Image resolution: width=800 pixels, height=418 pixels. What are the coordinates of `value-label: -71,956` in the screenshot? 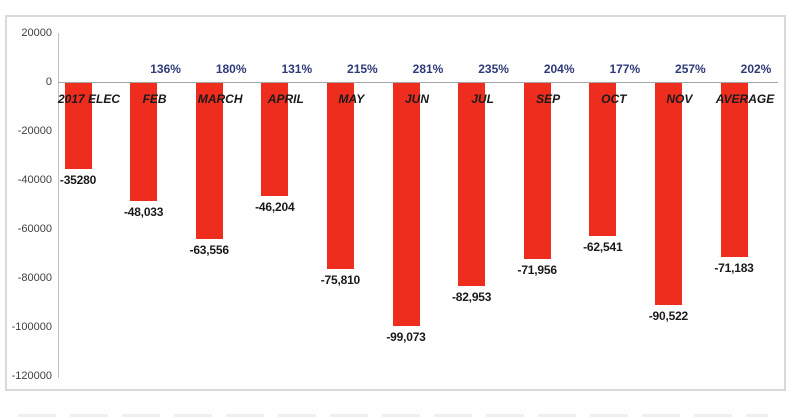 It's located at (537, 270).